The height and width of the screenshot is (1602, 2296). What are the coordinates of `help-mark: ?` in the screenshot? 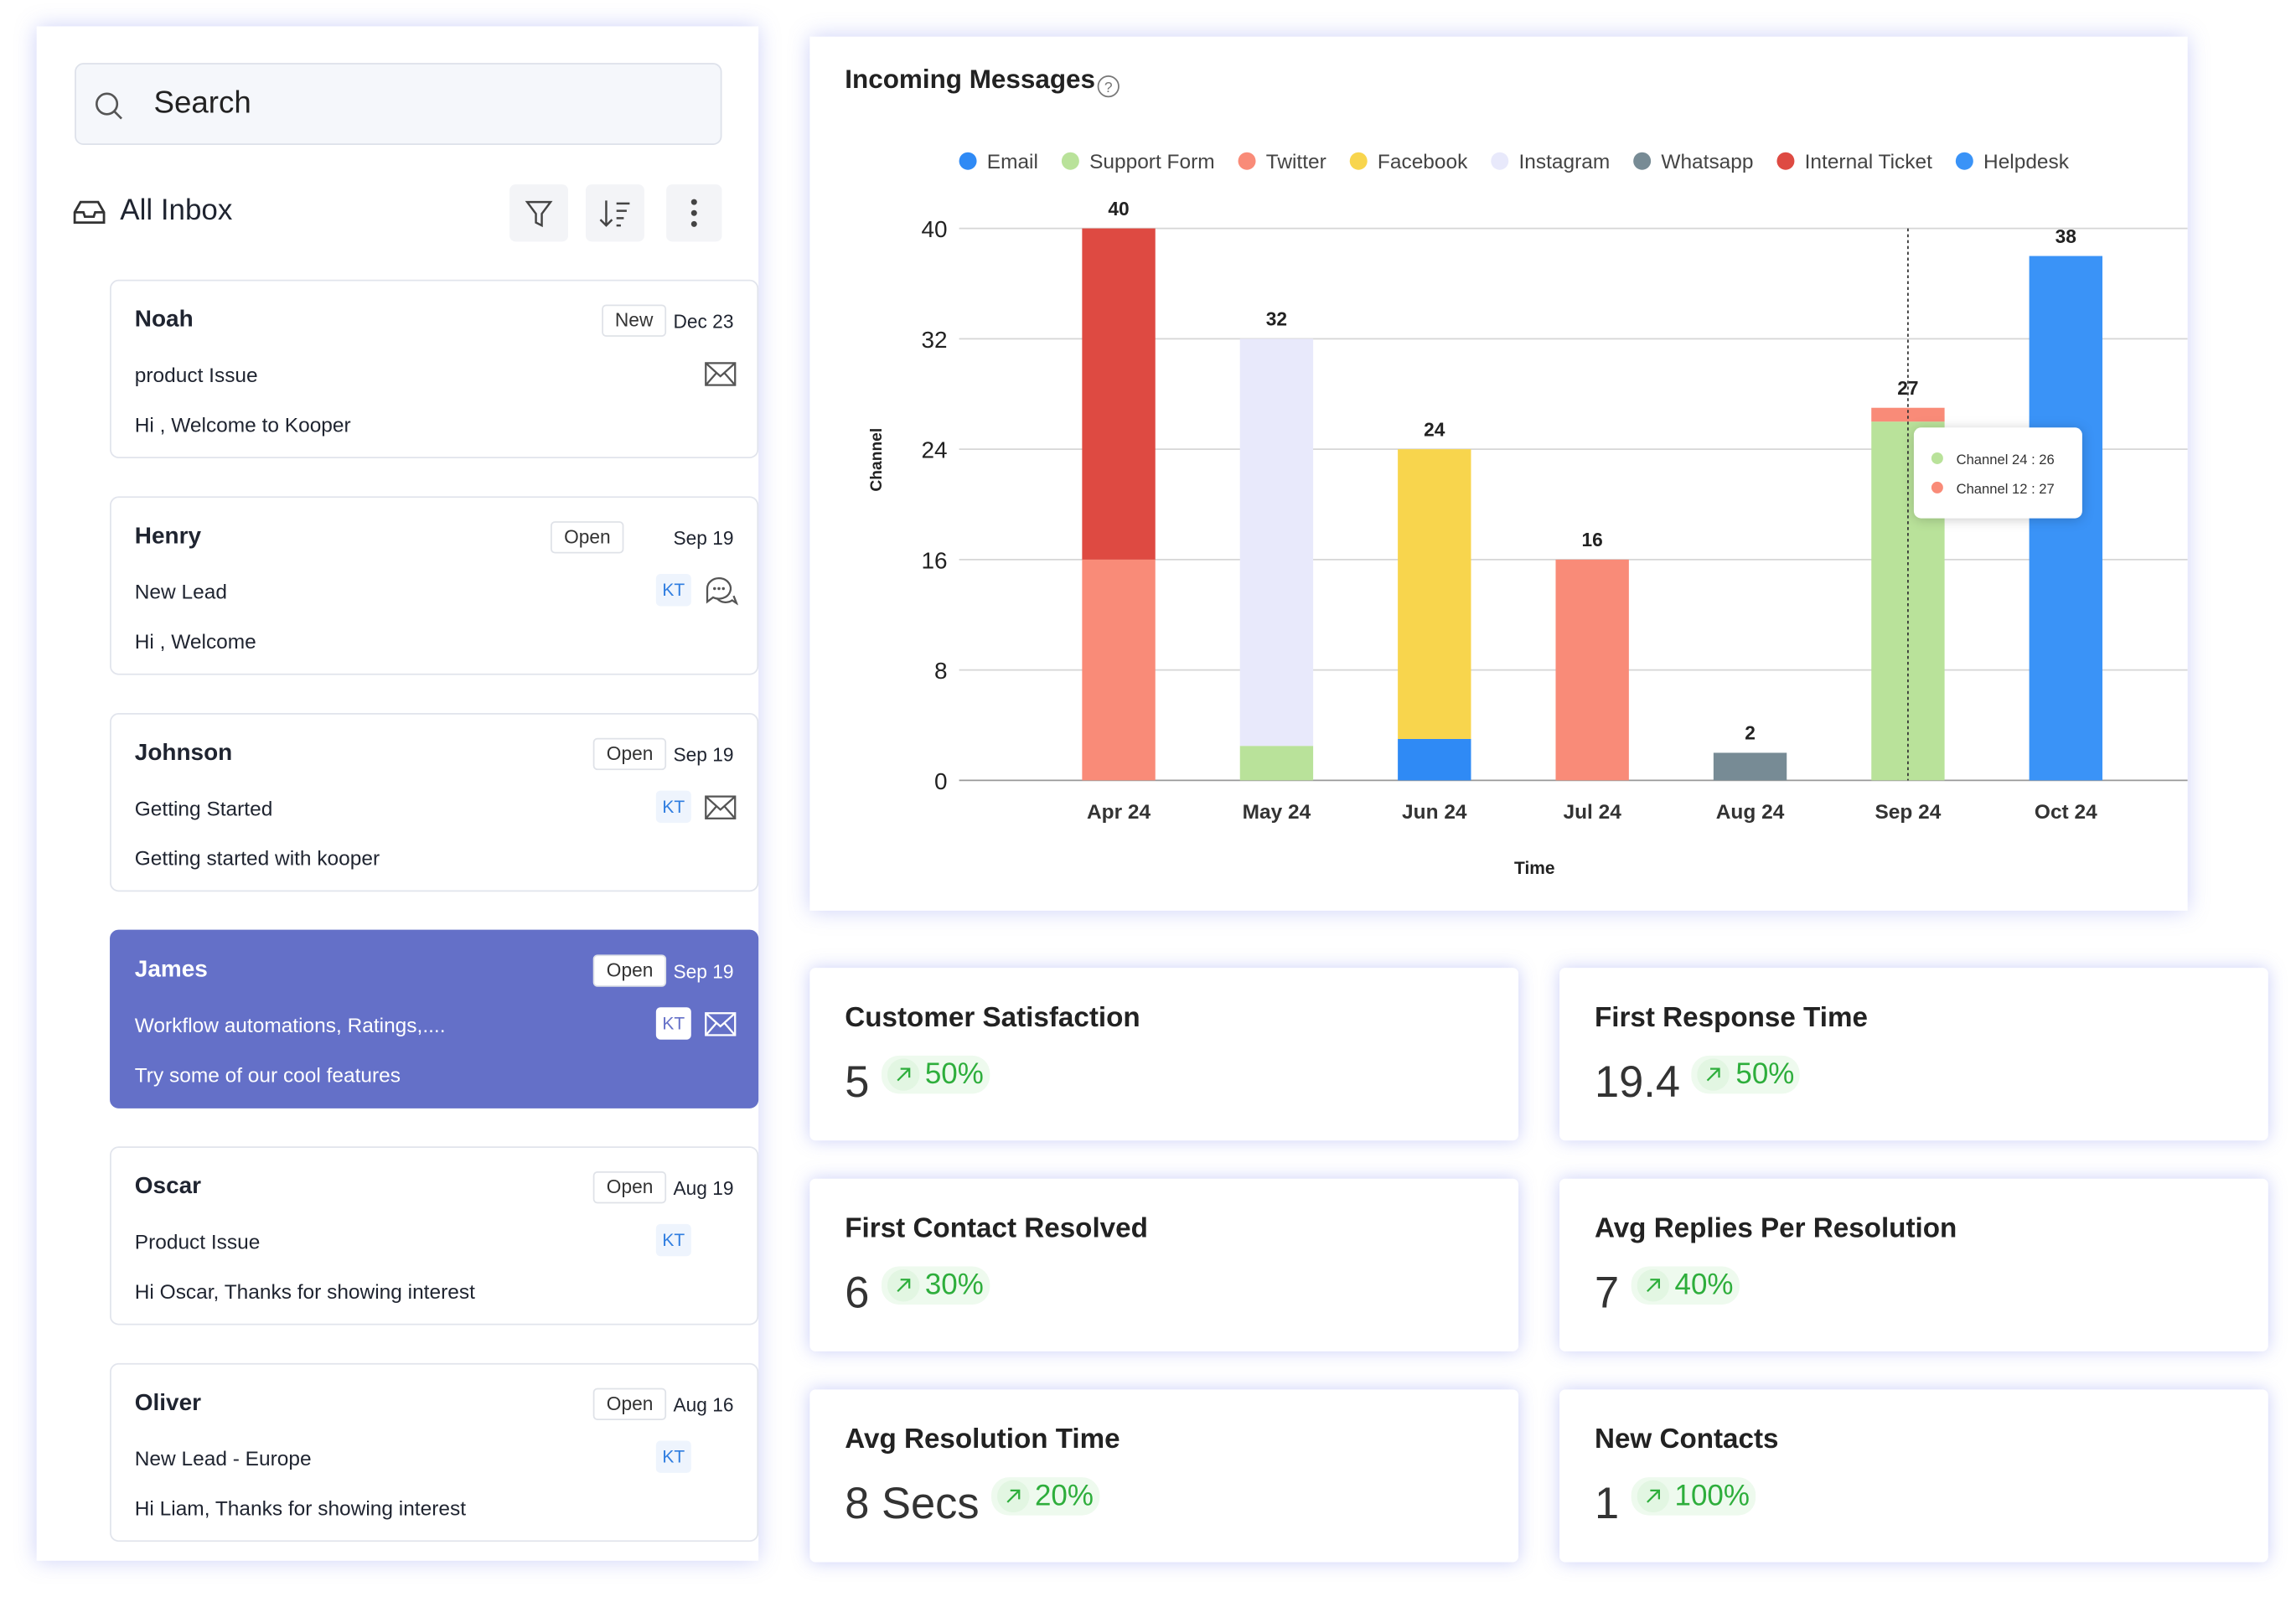 It's located at (1109, 87).